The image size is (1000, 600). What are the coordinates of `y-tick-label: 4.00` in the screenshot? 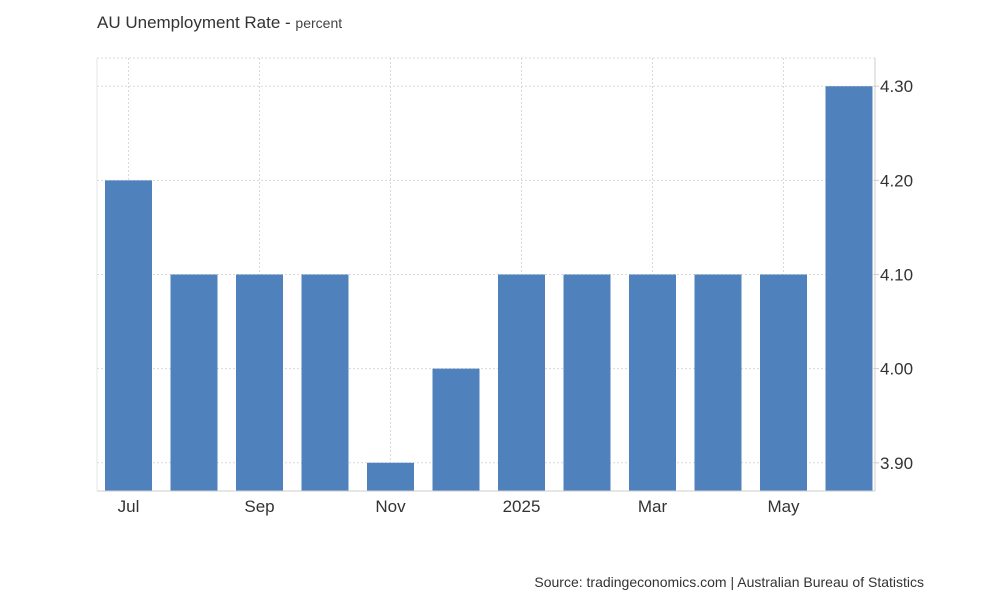 It's located at (896, 369).